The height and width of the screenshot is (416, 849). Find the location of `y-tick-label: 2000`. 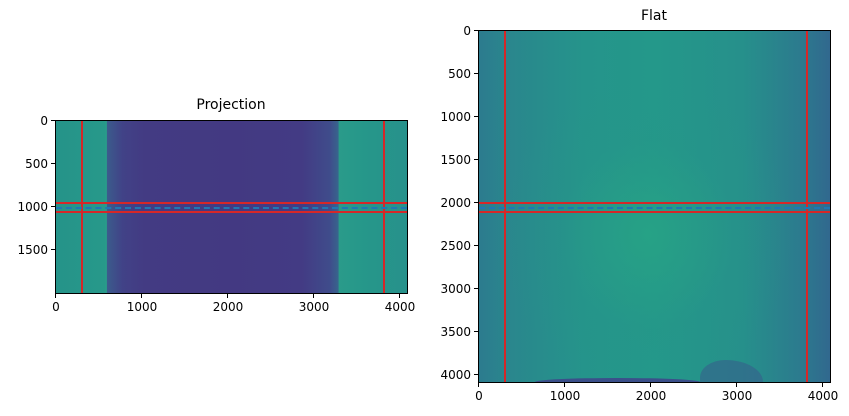

y-tick-label: 2000 is located at coordinates (455, 203).